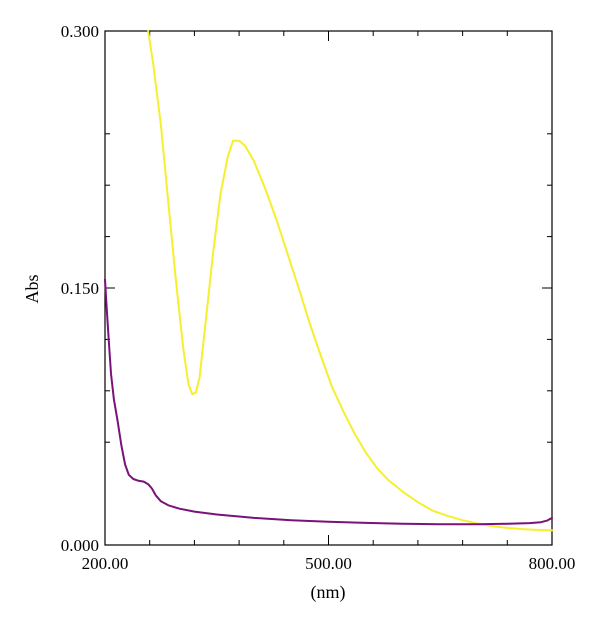  I want to click on y-tick-label: 0.150, so click(80, 288).